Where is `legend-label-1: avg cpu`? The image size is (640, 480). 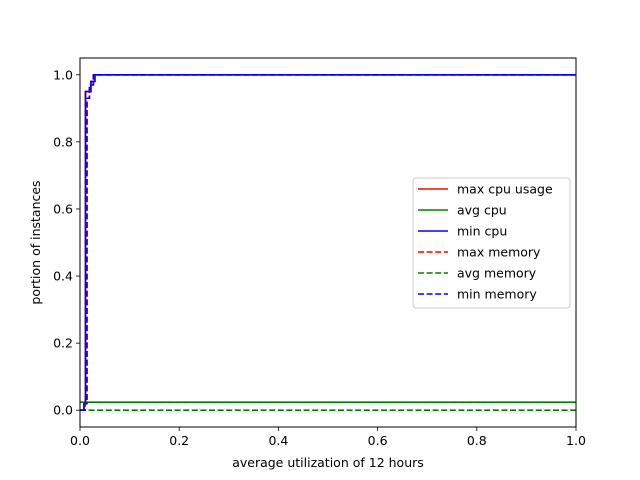
legend-label-1: avg cpu is located at coordinates (482, 210).